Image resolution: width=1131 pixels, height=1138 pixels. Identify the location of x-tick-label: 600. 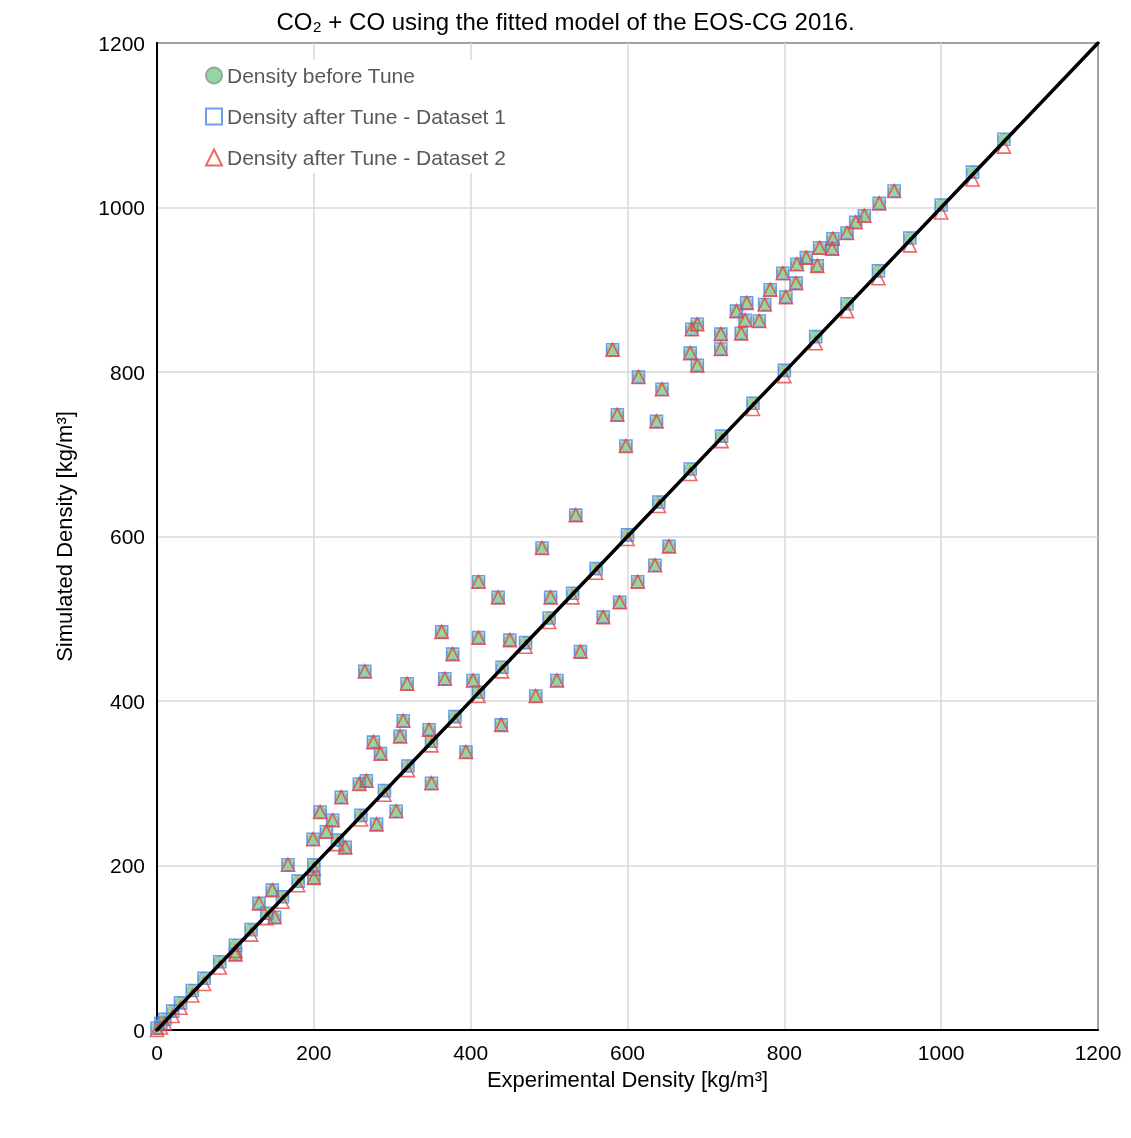
(627, 1052).